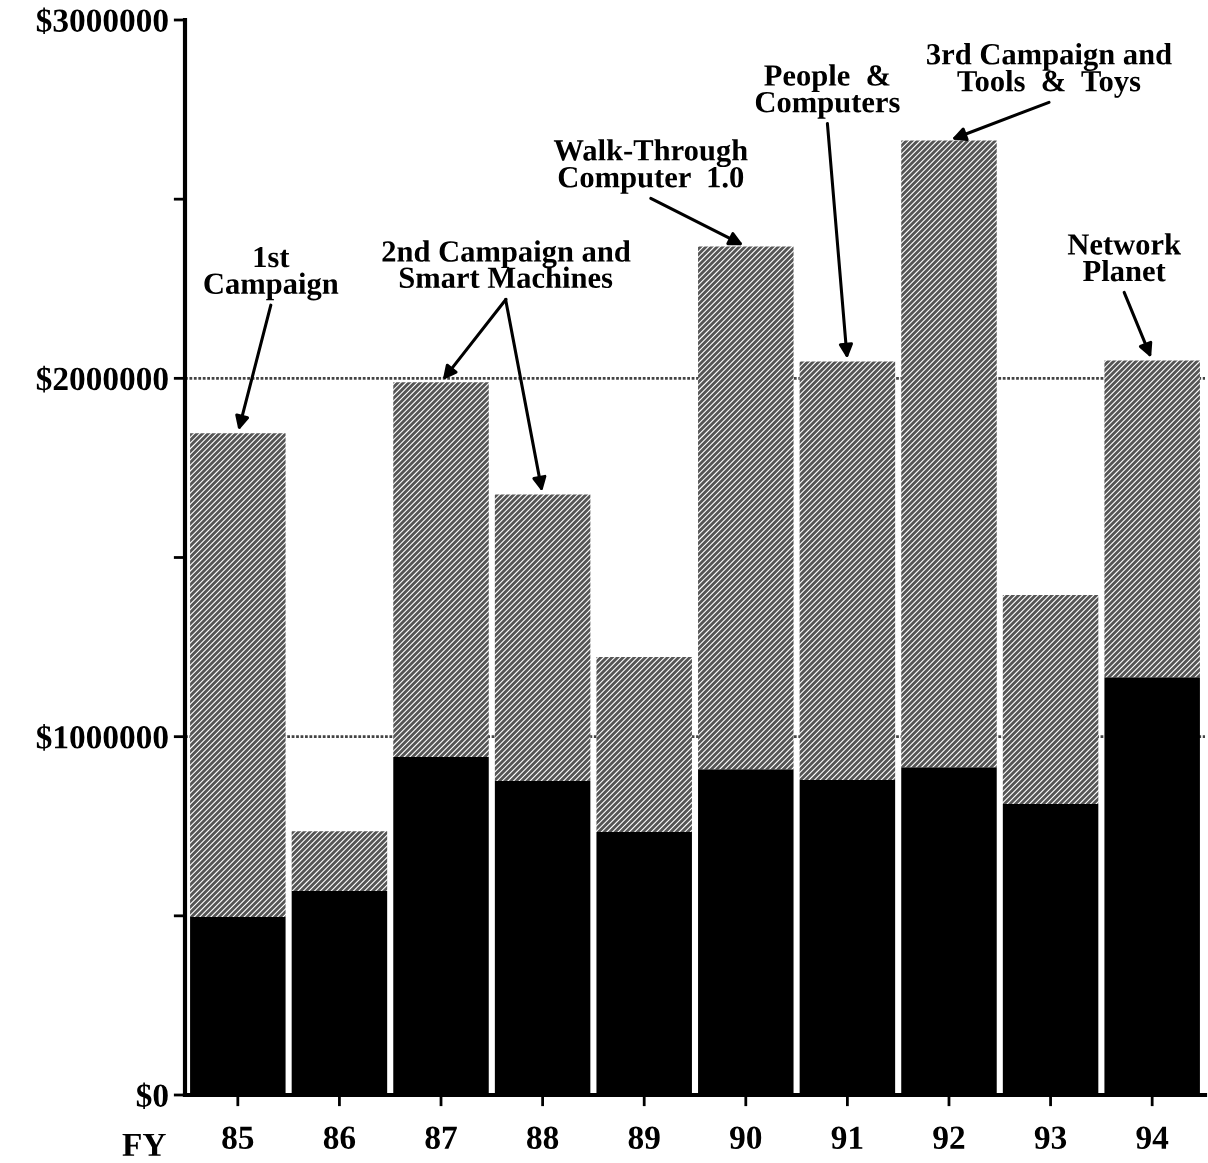  I want to click on y-tick-label: $1000000, so click(102, 737).